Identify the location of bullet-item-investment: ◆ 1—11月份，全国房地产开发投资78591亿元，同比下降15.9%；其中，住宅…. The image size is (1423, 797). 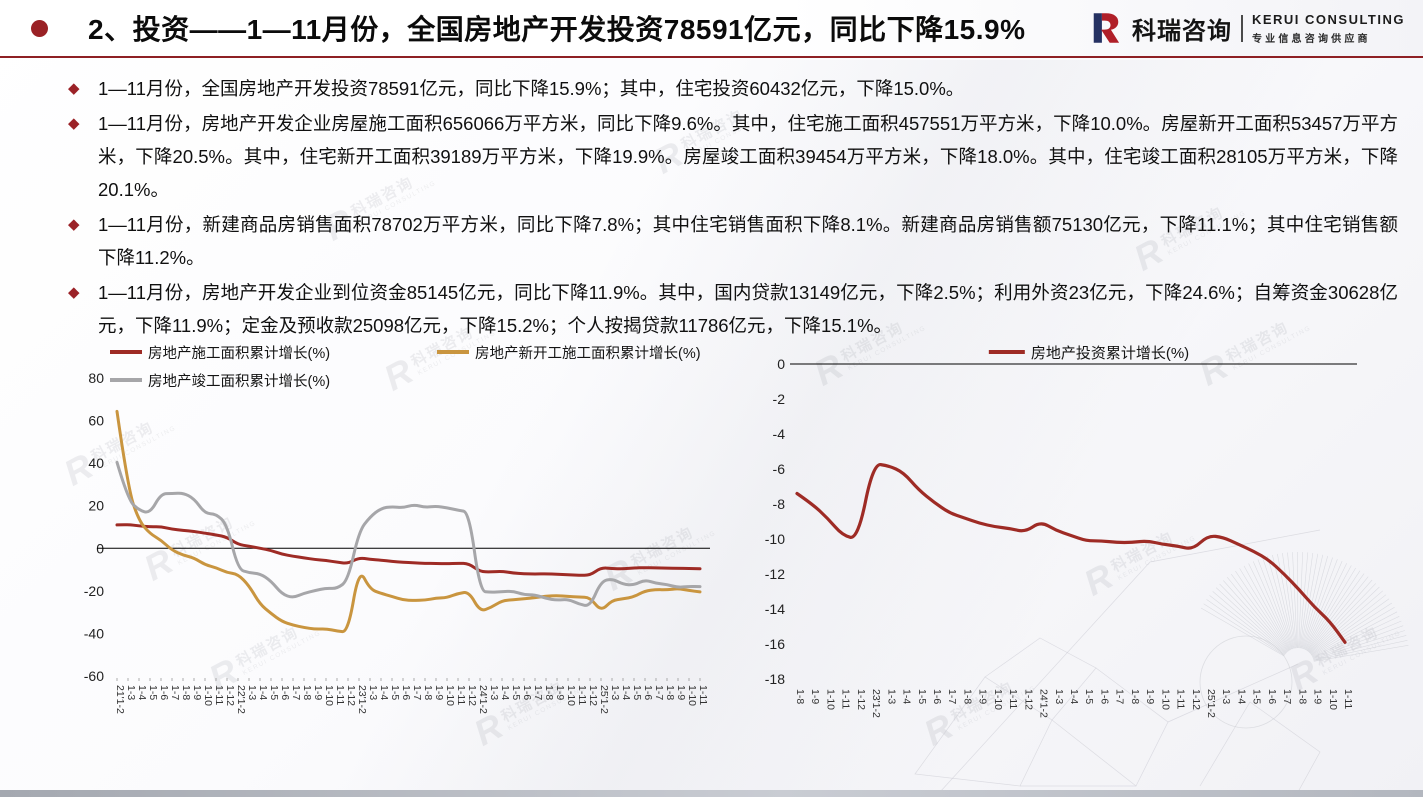
(733, 88).